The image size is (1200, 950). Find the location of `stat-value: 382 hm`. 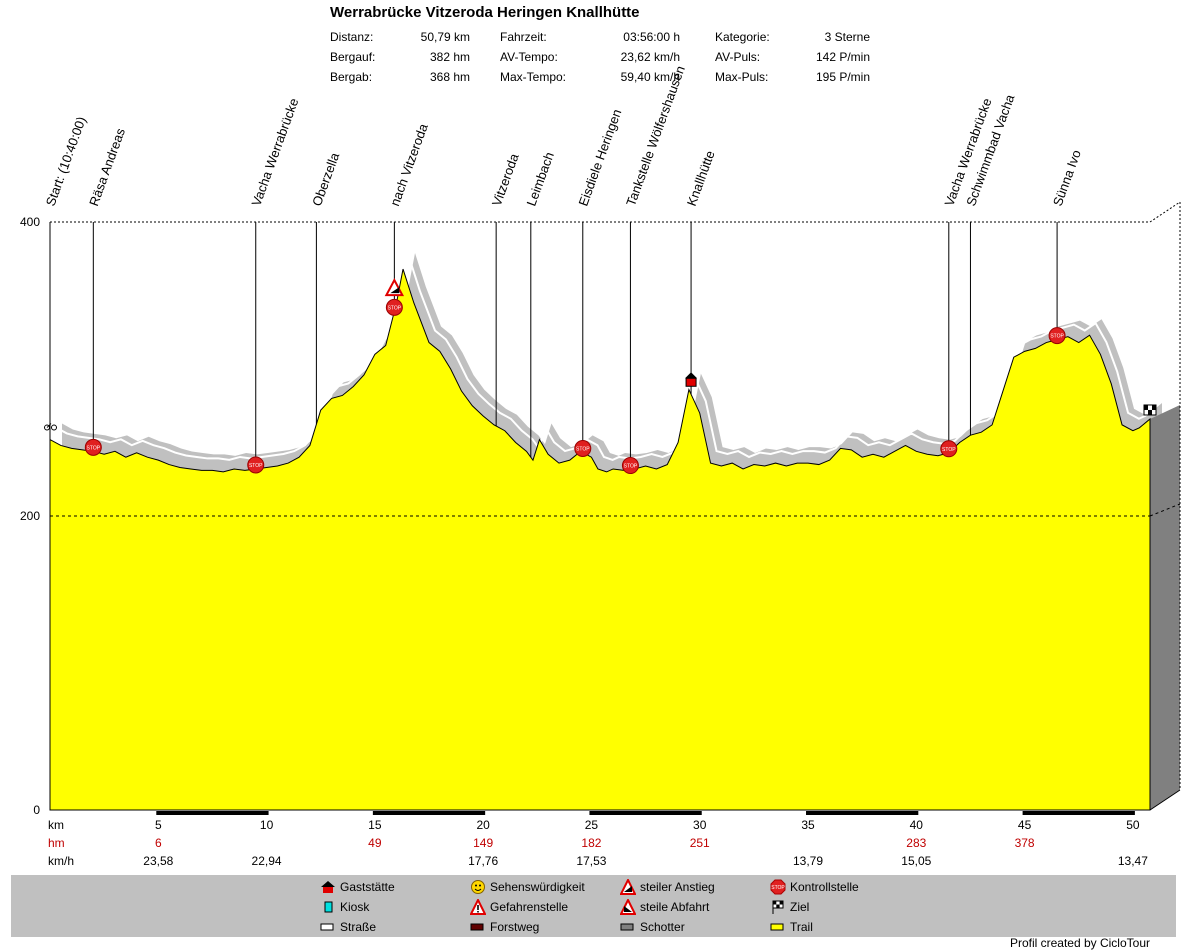

stat-value: 382 hm is located at coordinates (449, 57).